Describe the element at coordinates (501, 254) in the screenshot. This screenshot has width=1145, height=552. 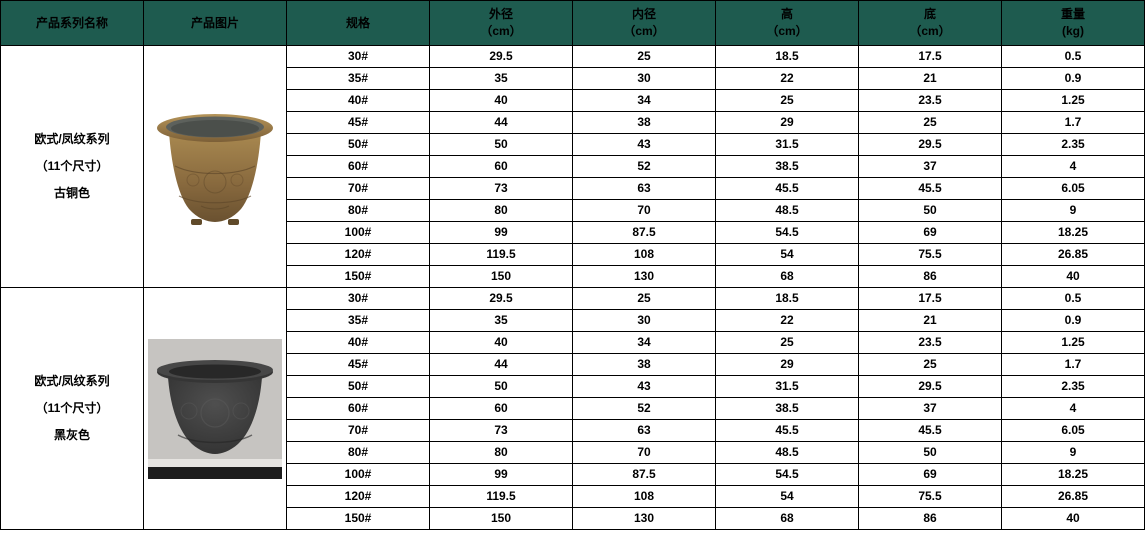
I see `outer-diameter-cell: 119.5` at that location.